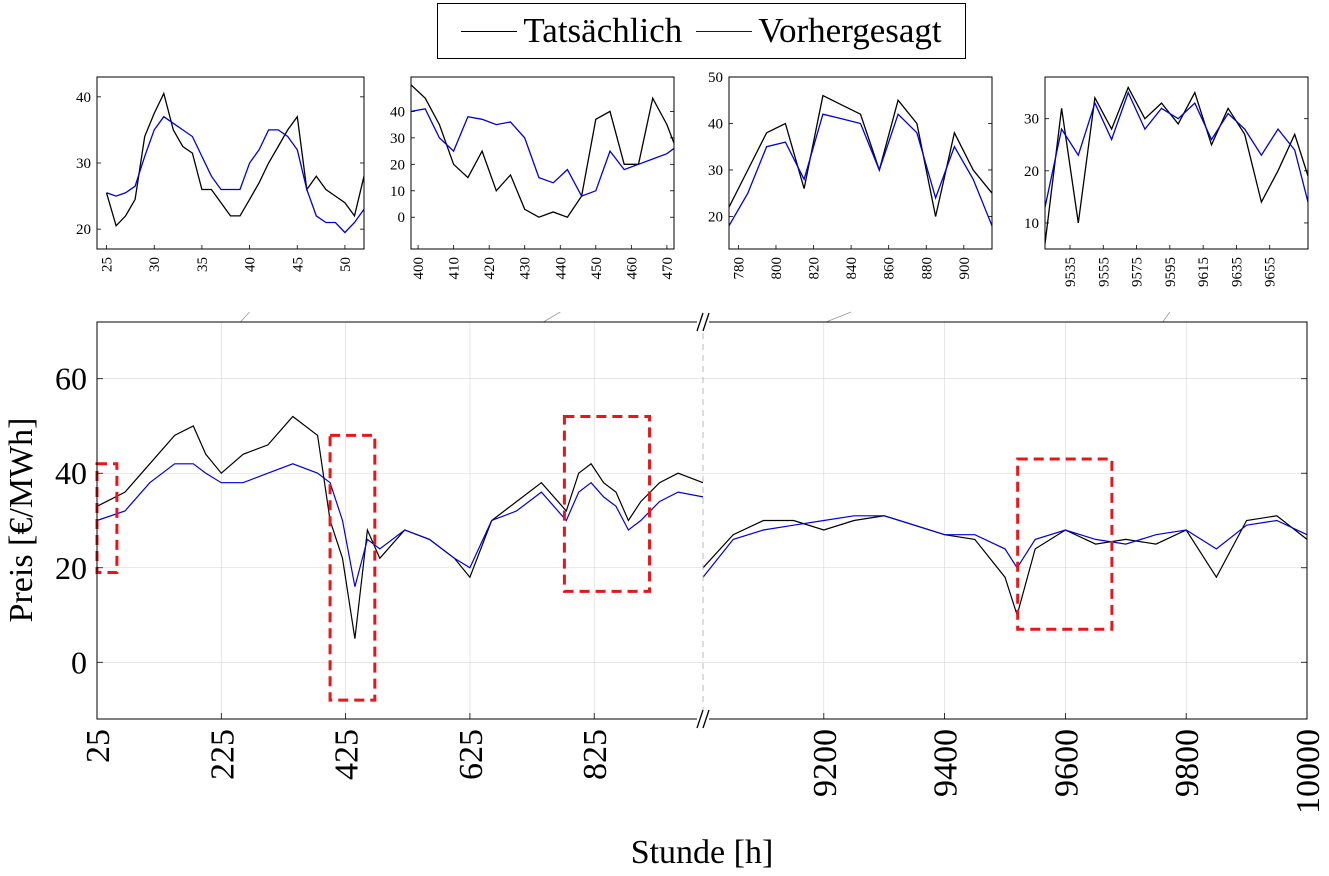  What do you see at coordinates (251, 264) in the screenshot?
I see `inset-x-tick-label: 40` at bounding box center [251, 264].